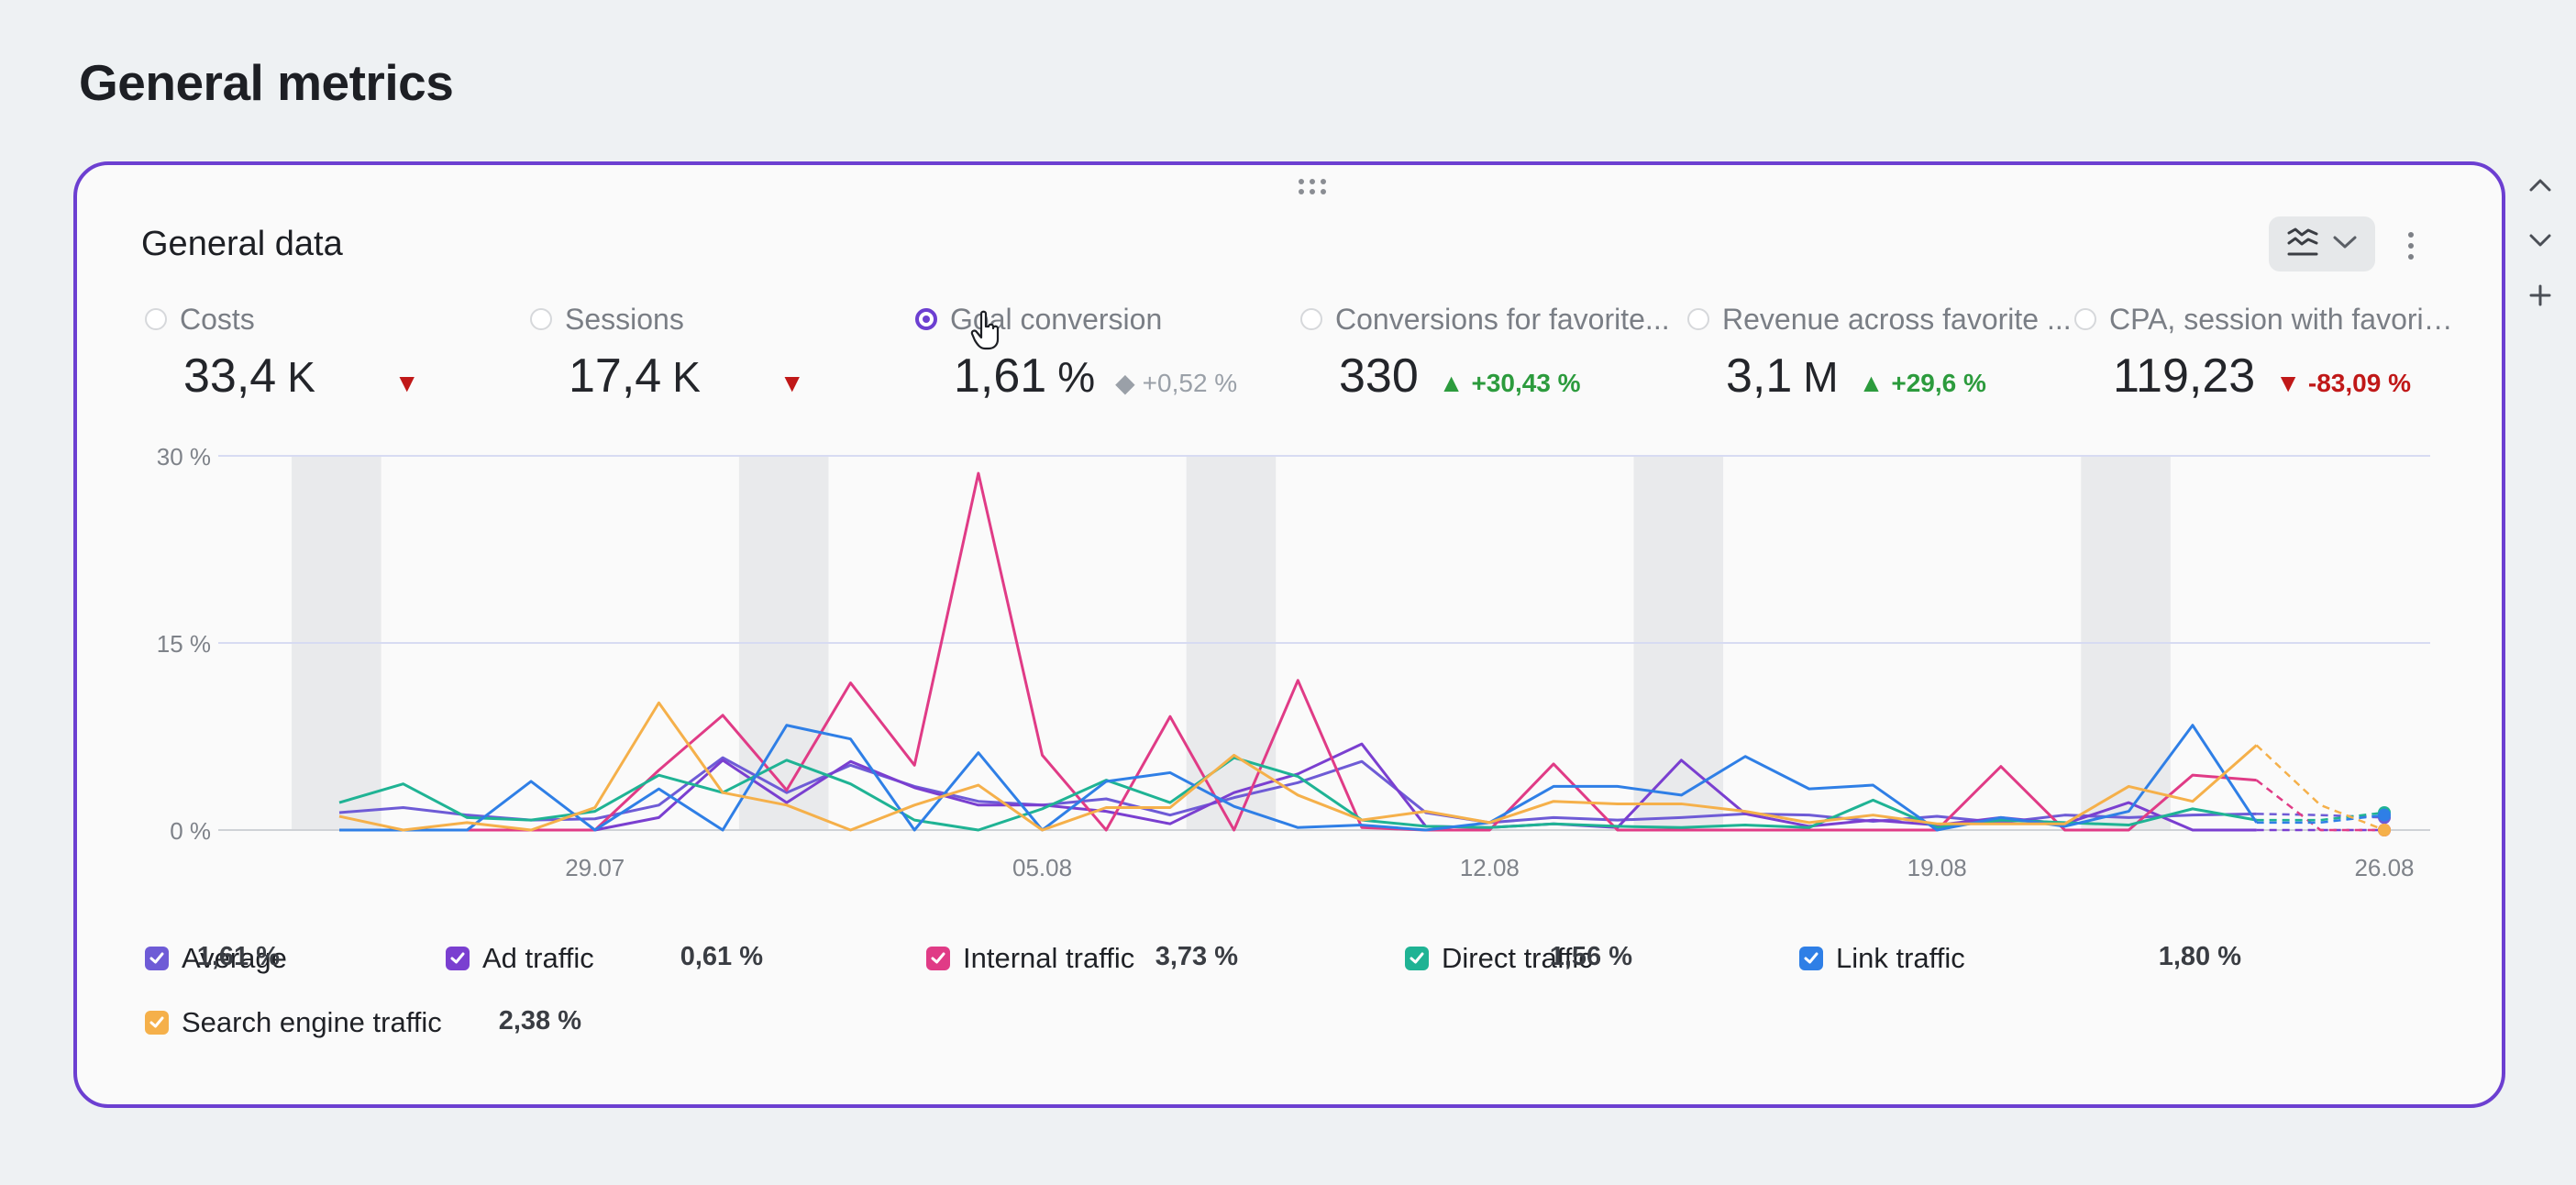 The height and width of the screenshot is (1185, 2576). I want to click on plus-icon, so click(2540, 295).